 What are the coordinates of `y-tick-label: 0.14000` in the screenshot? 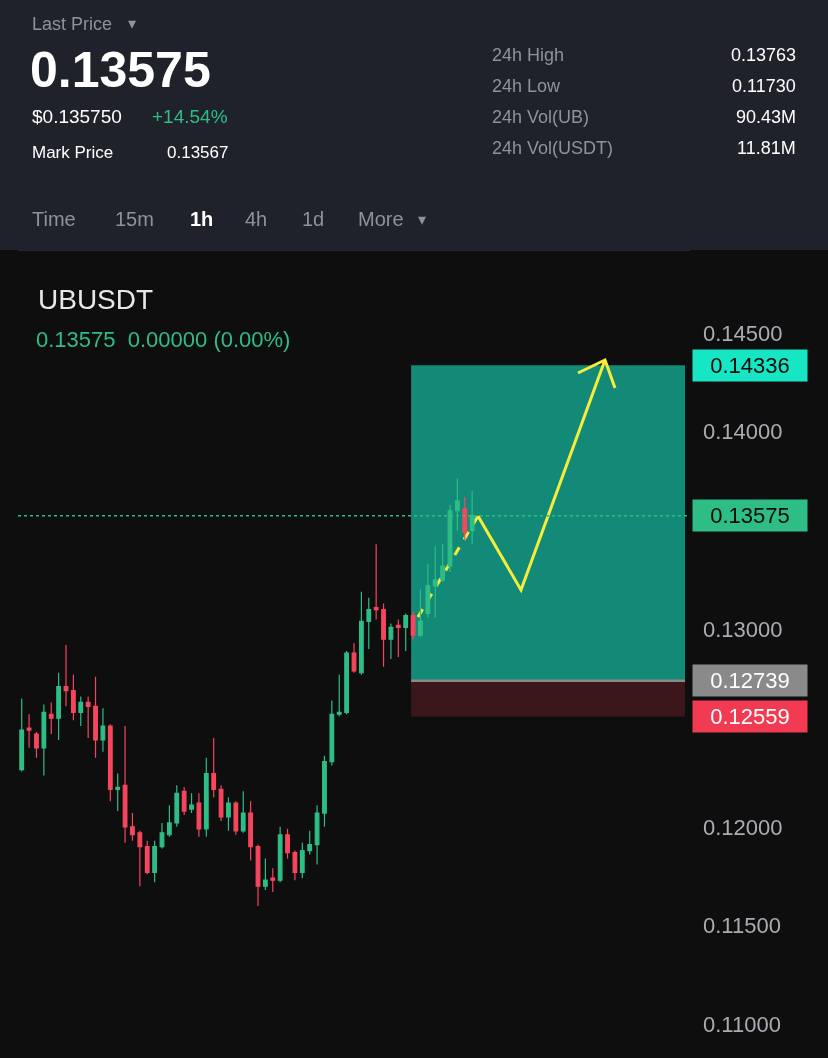 It's located at (743, 432).